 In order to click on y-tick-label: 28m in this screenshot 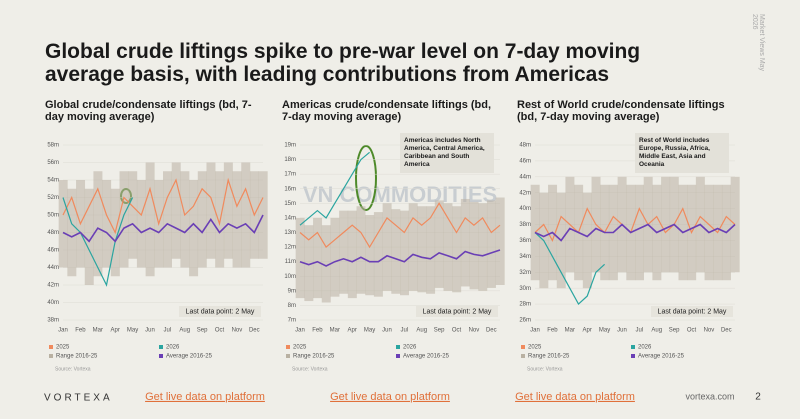, I will do `click(525, 305)`.